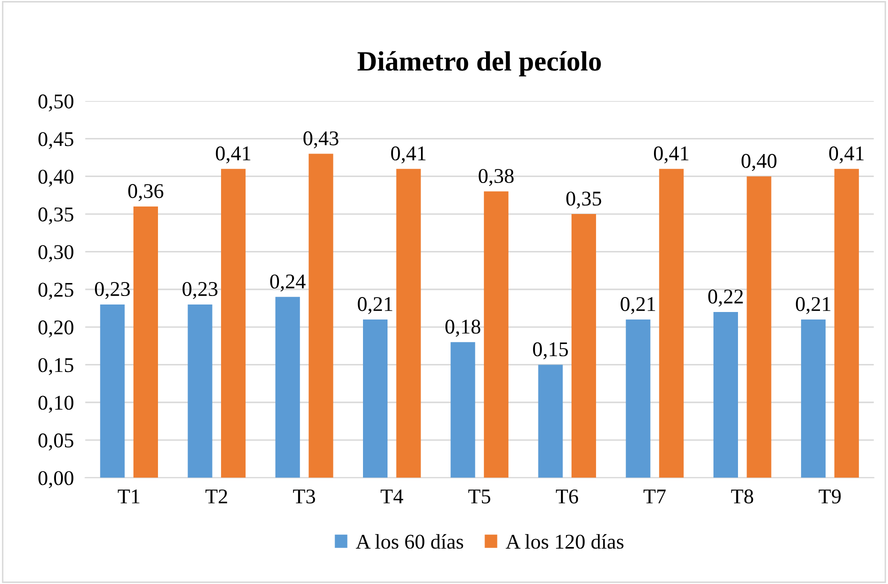  I want to click on x-tick-label: T7, so click(655, 497).